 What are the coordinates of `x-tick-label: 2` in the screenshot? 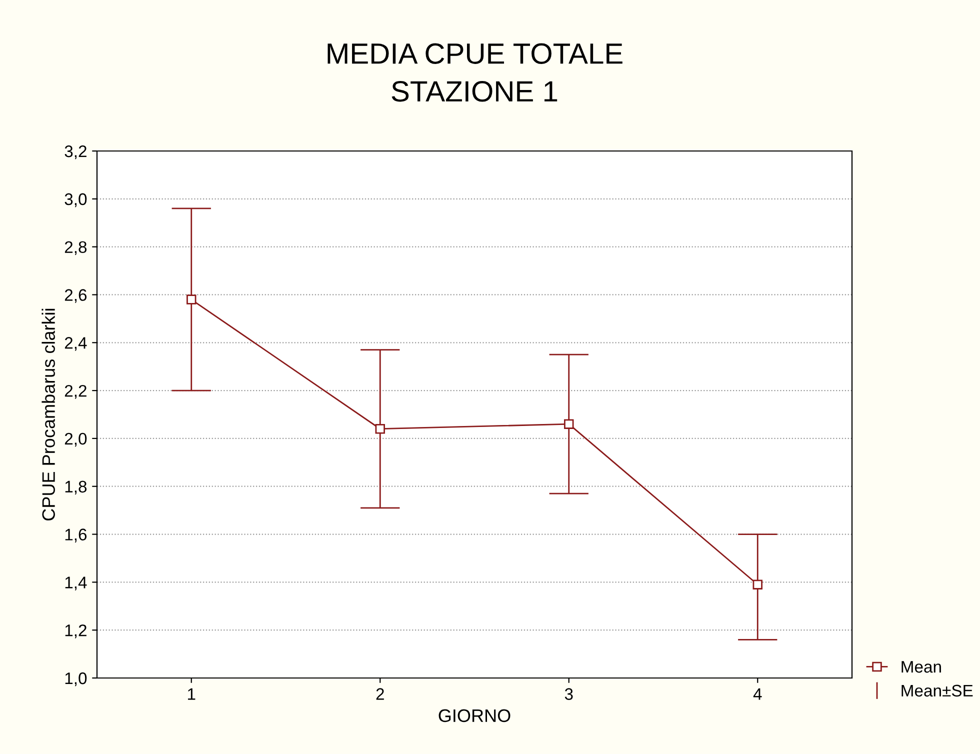 It's located at (380, 694).